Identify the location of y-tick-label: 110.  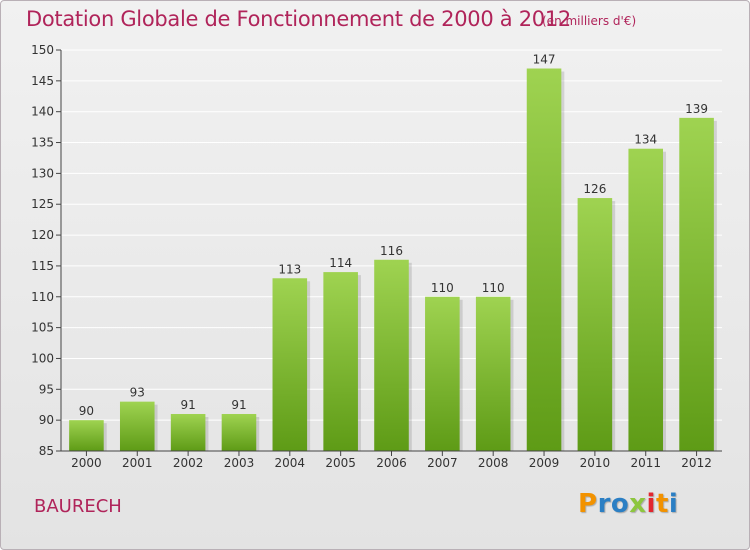
(42, 297).